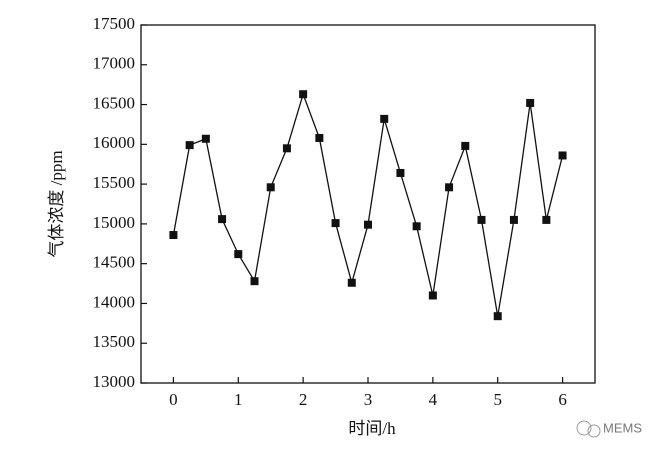  What do you see at coordinates (114, 102) in the screenshot?
I see `y-tick-label: 16500` at bounding box center [114, 102].